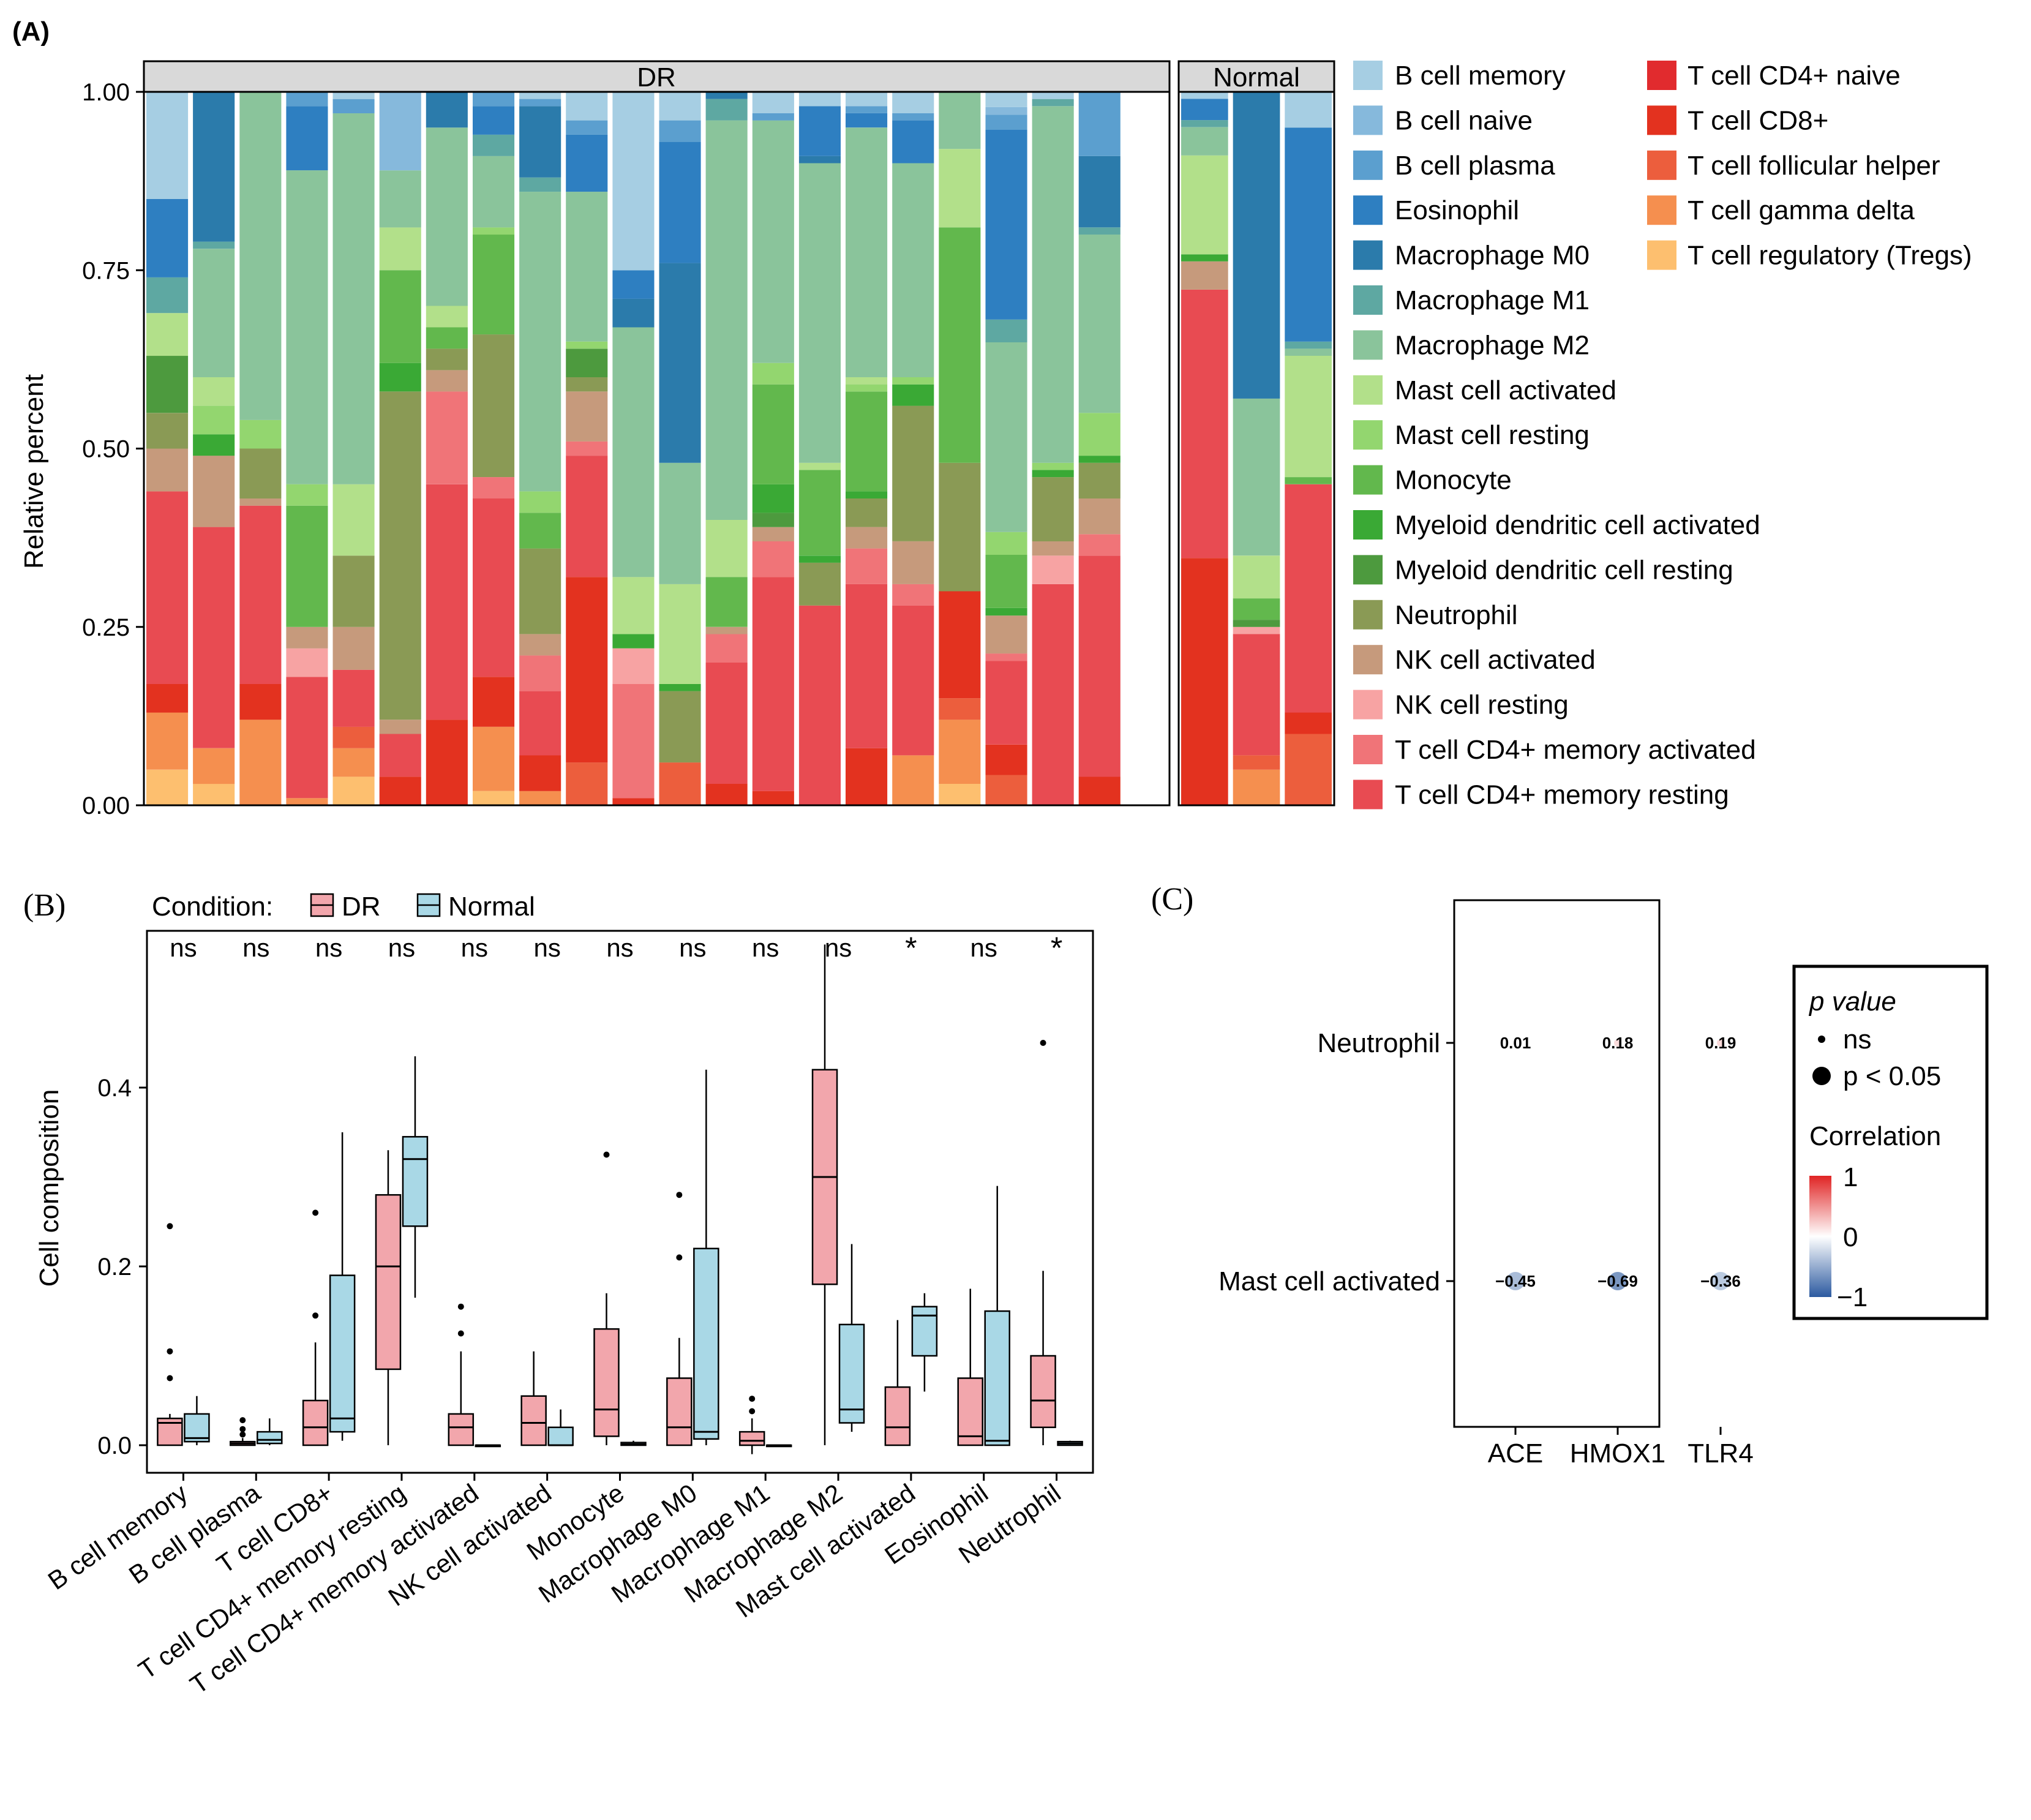 This screenshot has width=2031, height=1820. What do you see at coordinates (1850, 1237) in the screenshot?
I see `legend-c-tick-mid: 0` at bounding box center [1850, 1237].